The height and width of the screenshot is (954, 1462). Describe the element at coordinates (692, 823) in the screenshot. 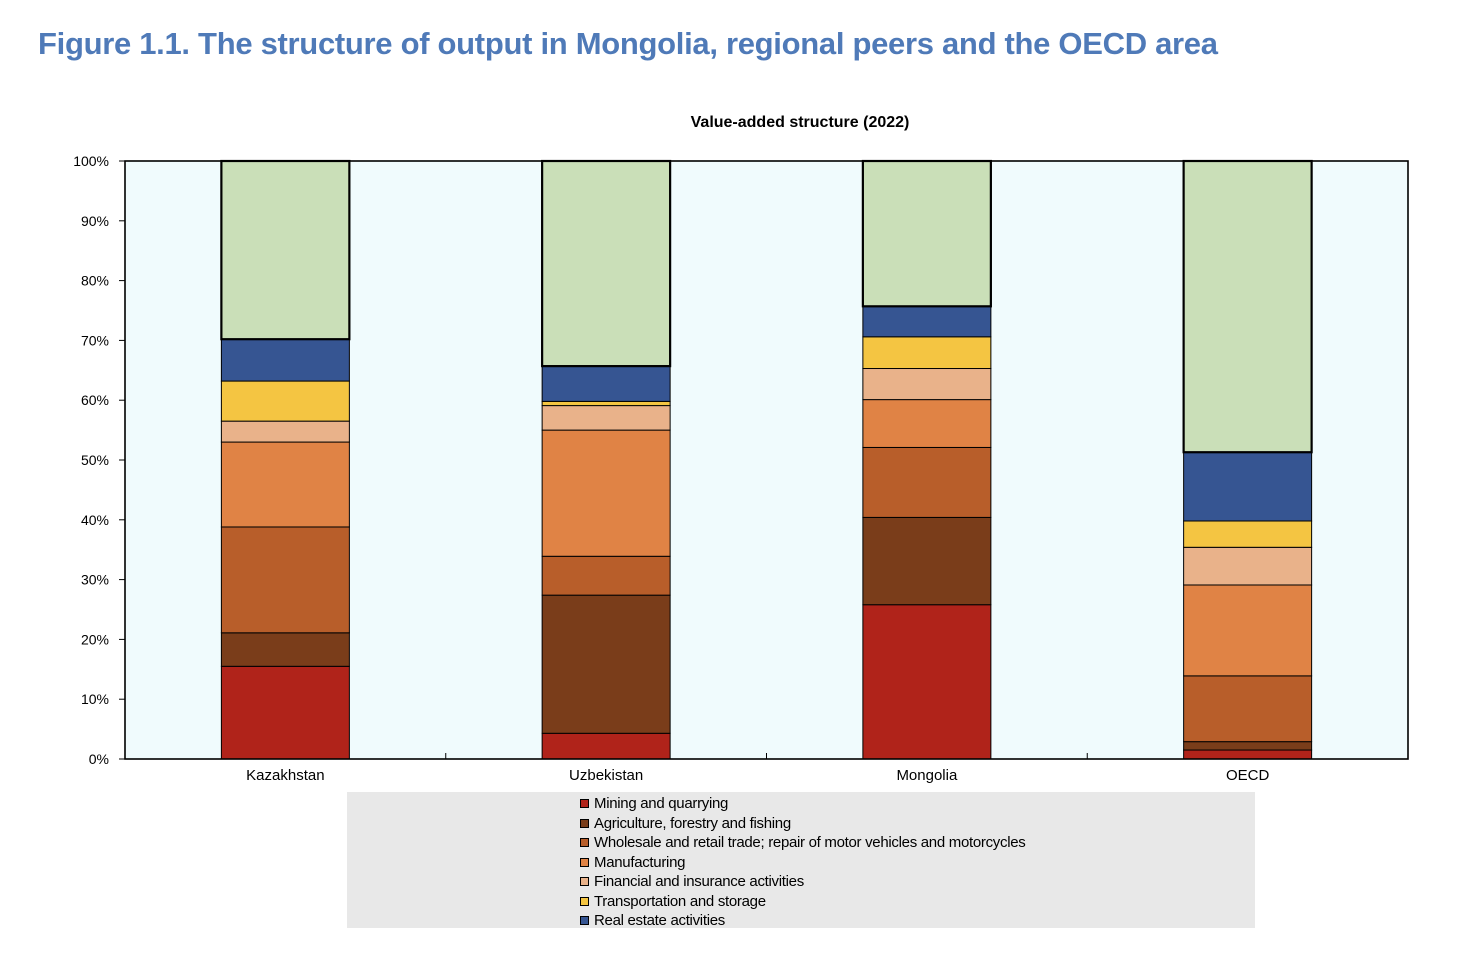

I see `legend-label: Agriculture, forestry and fishing` at that location.